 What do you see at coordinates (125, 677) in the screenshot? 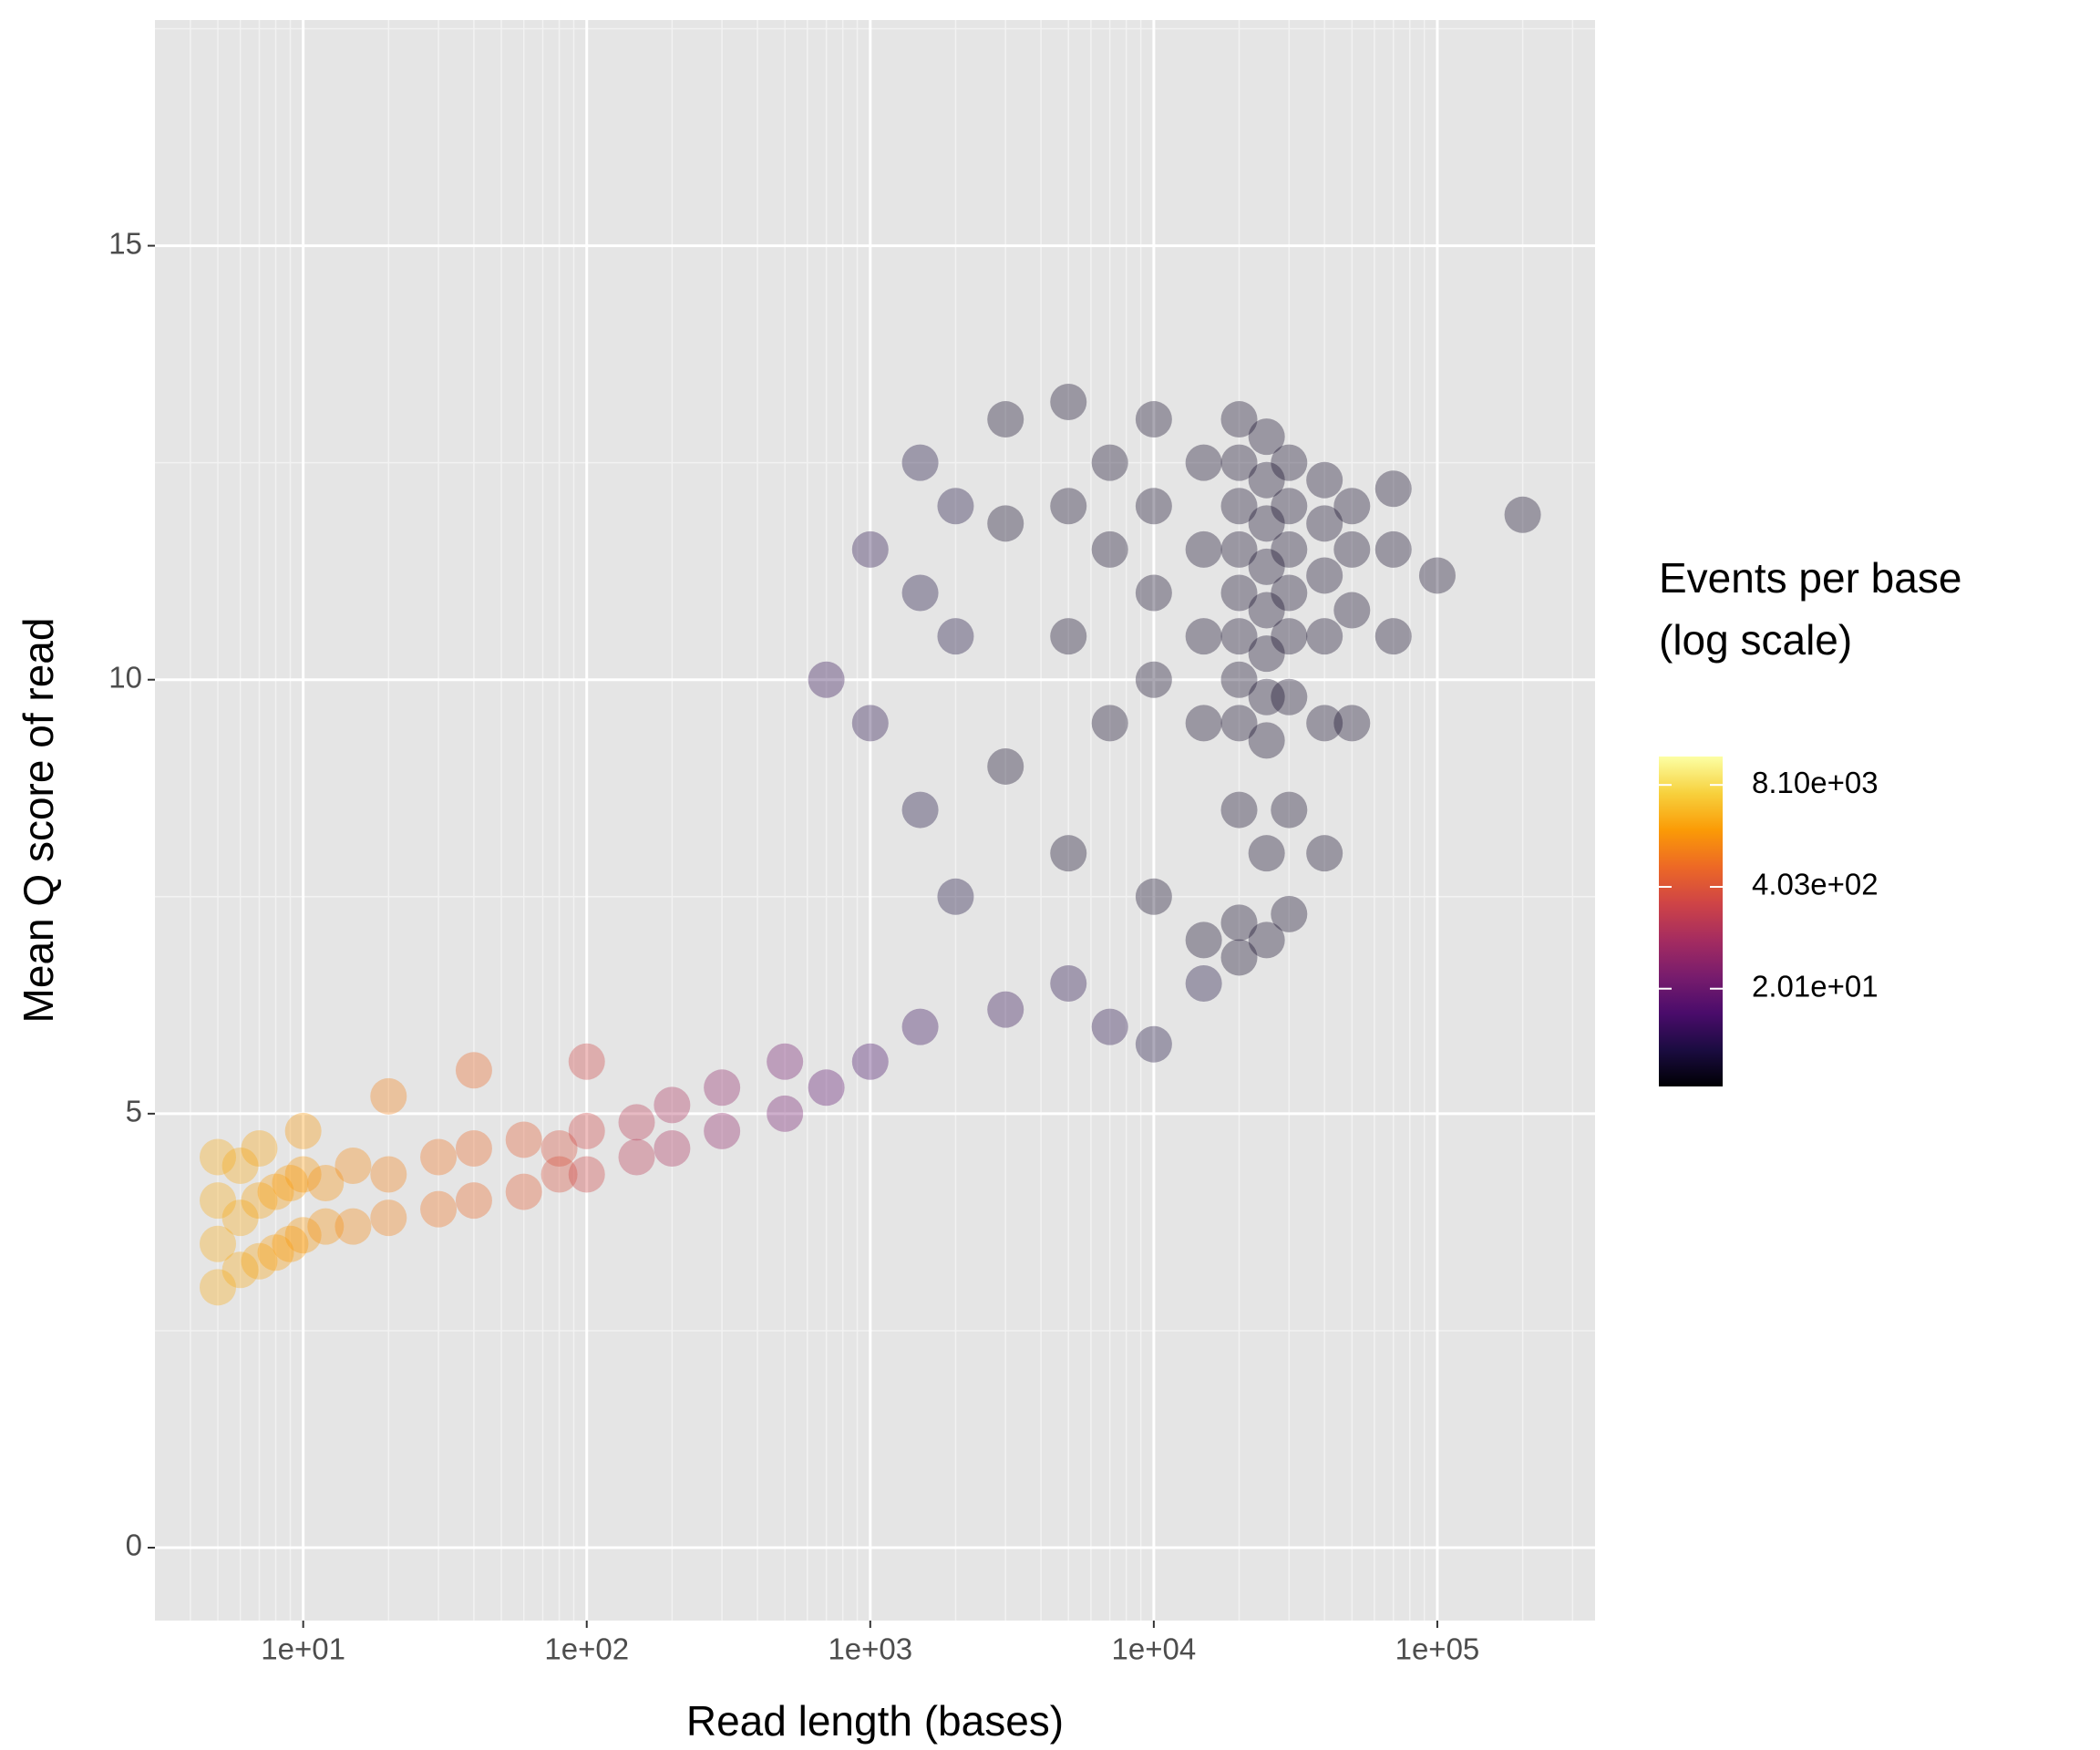
I see `y-tick-label: 10` at bounding box center [125, 677].